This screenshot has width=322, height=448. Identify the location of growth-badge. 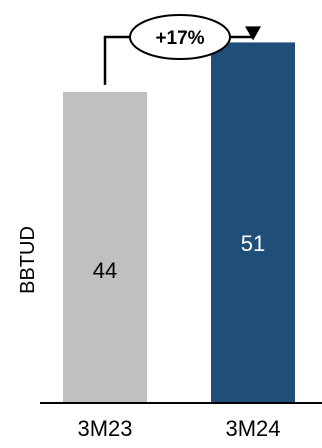
(180, 37).